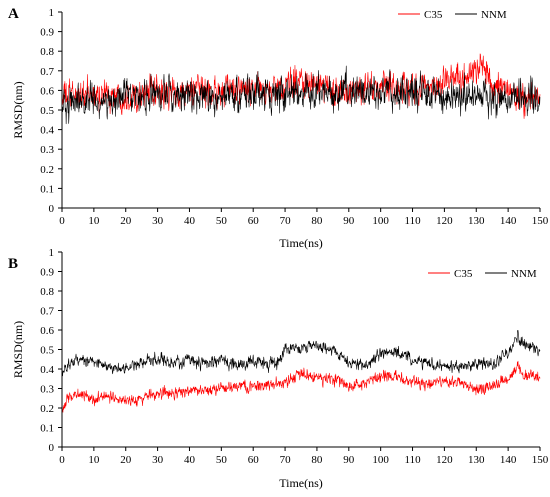 The width and height of the screenshot is (550, 497). Describe the element at coordinates (13, 264) in the screenshot. I see `panel-label: B` at that location.